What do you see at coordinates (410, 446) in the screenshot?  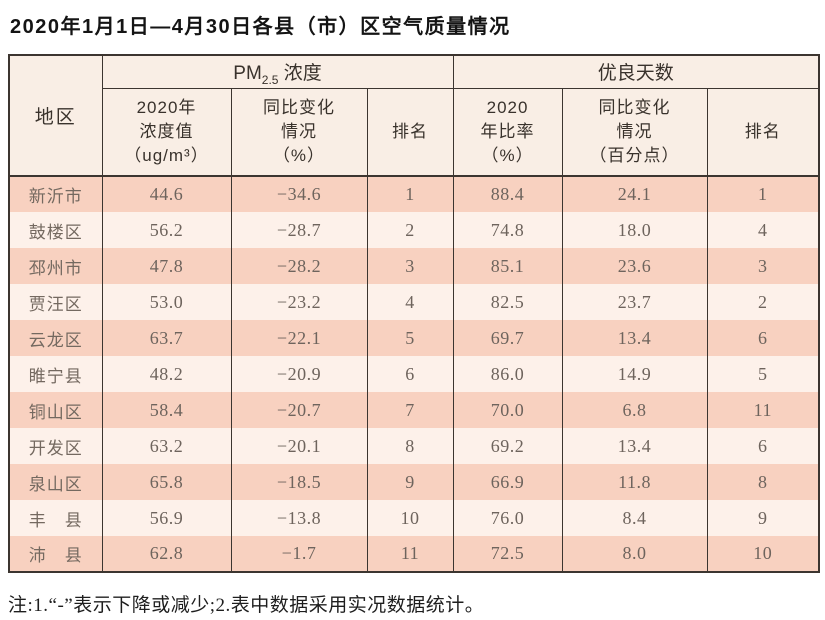 I see `pm-rank-cell: 8` at bounding box center [410, 446].